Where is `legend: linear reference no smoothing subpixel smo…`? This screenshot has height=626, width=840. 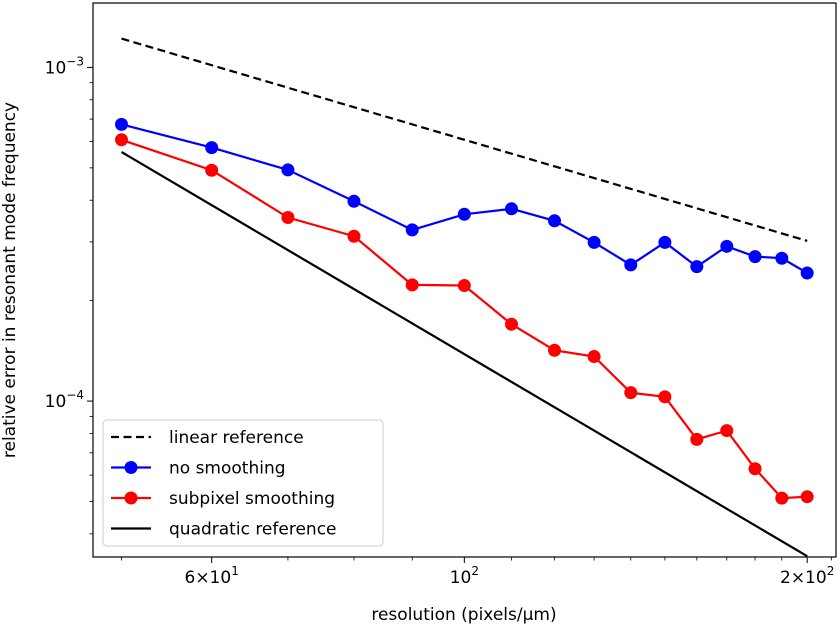
legend: linear reference no smoothing subpixel smo… is located at coordinates (243, 483).